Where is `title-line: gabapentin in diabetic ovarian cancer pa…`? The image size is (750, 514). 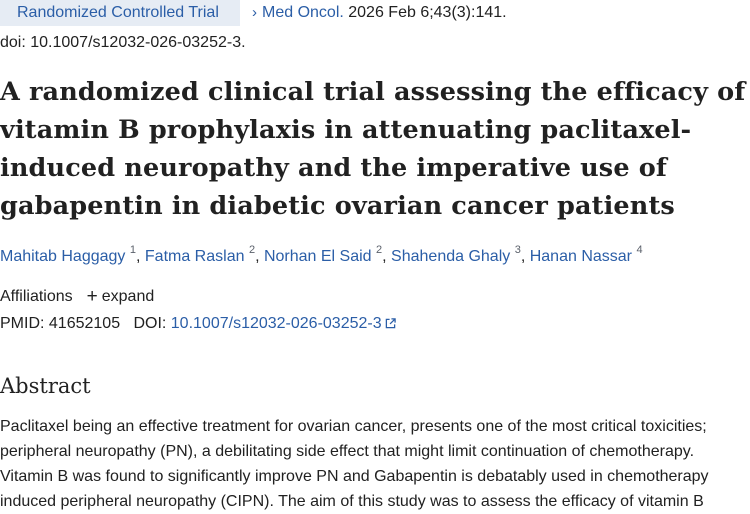 title-line: gabapentin in diabetic ovarian cancer pa… is located at coordinates (337, 206).